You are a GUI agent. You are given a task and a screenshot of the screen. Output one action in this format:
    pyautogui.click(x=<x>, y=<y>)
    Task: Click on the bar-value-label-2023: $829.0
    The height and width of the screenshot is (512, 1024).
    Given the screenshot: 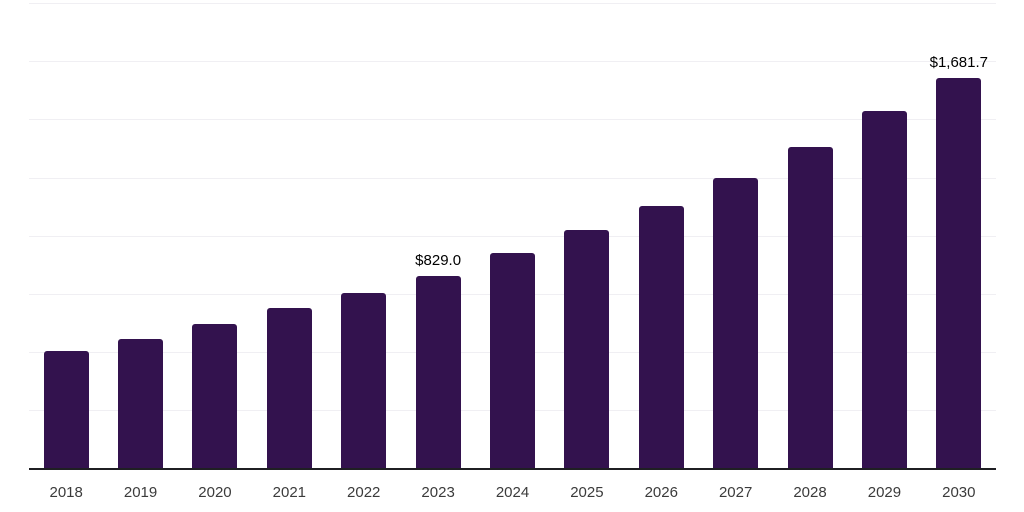 What is the action you would take?
    pyautogui.click(x=438, y=261)
    